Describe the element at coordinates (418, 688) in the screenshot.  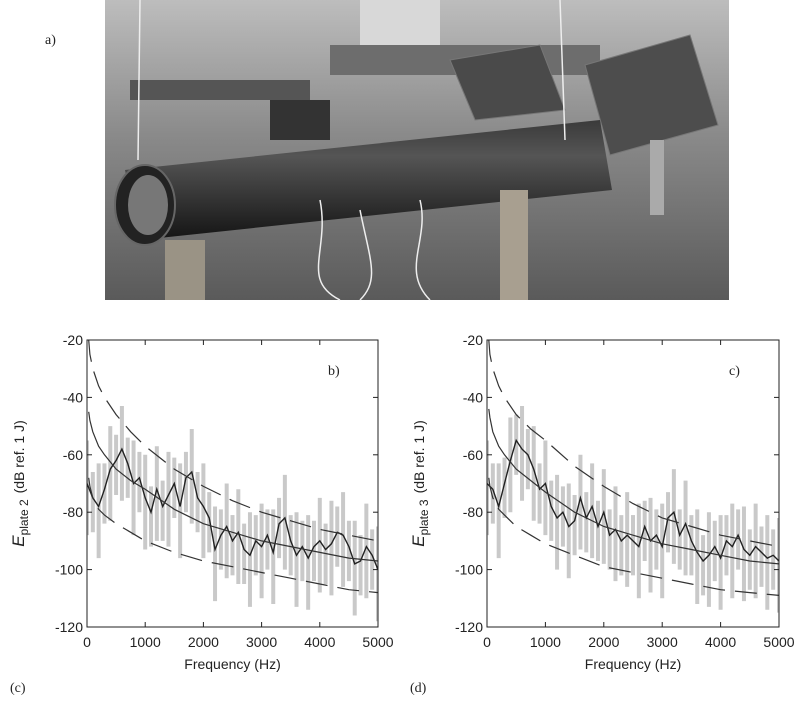
I see `panel-caption: (d)` at that location.